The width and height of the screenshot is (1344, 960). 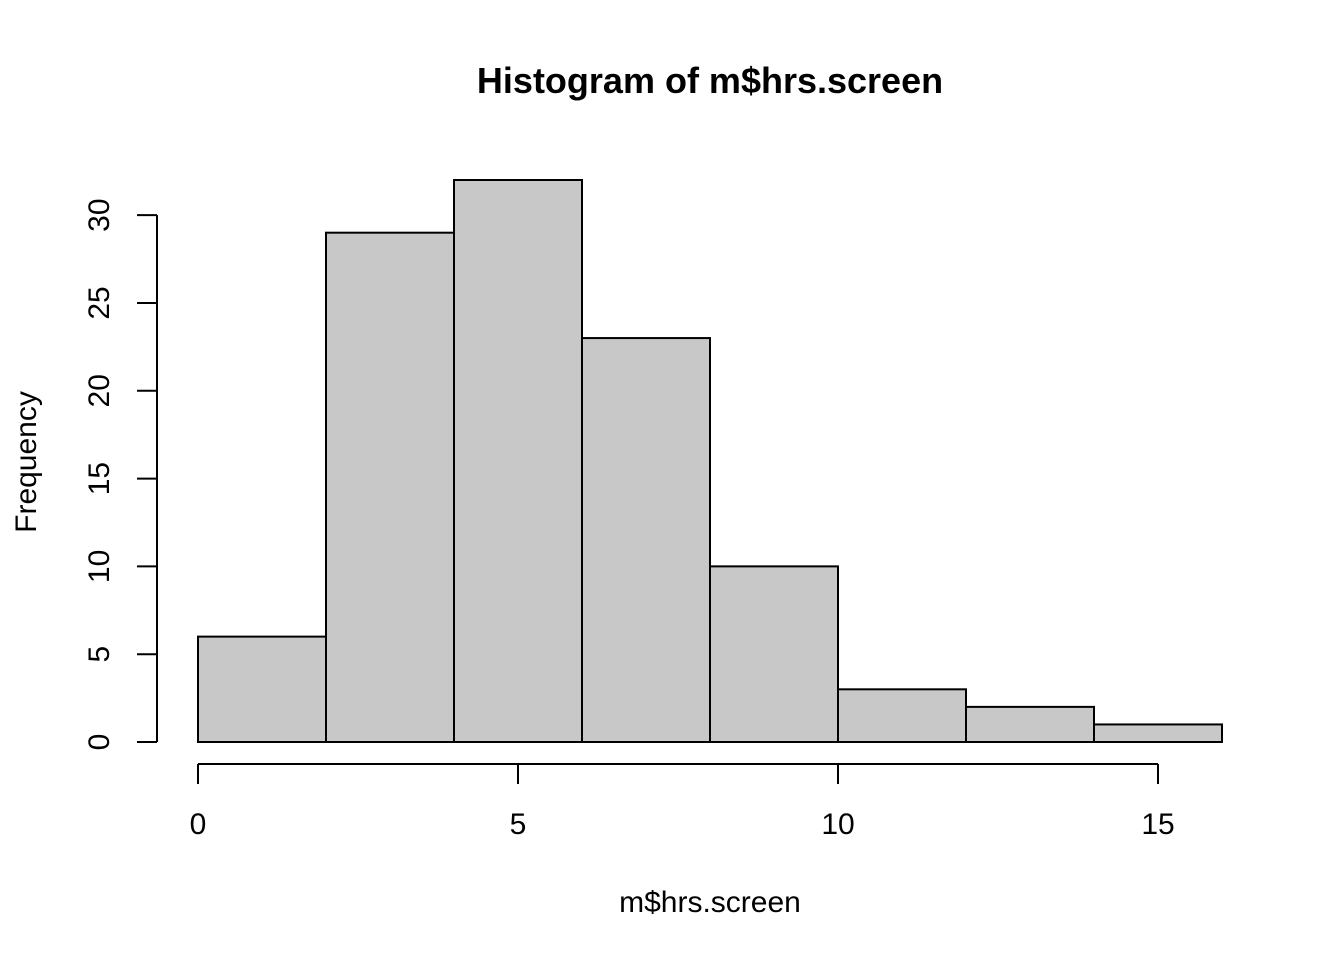 What do you see at coordinates (99, 302) in the screenshot?
I see `y-tick-label-25: 25` at bounding box center [99, 302].